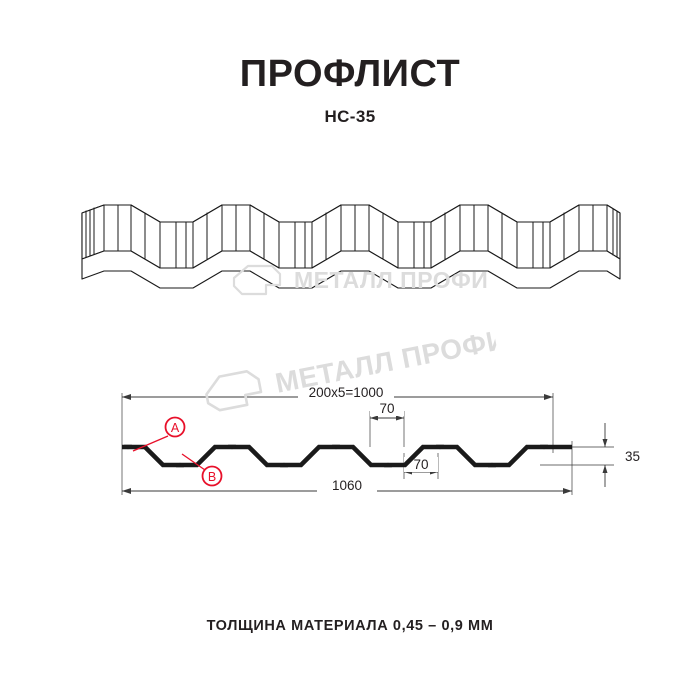  I want to click on dimension-profile-height: 35, so click(621, 455).